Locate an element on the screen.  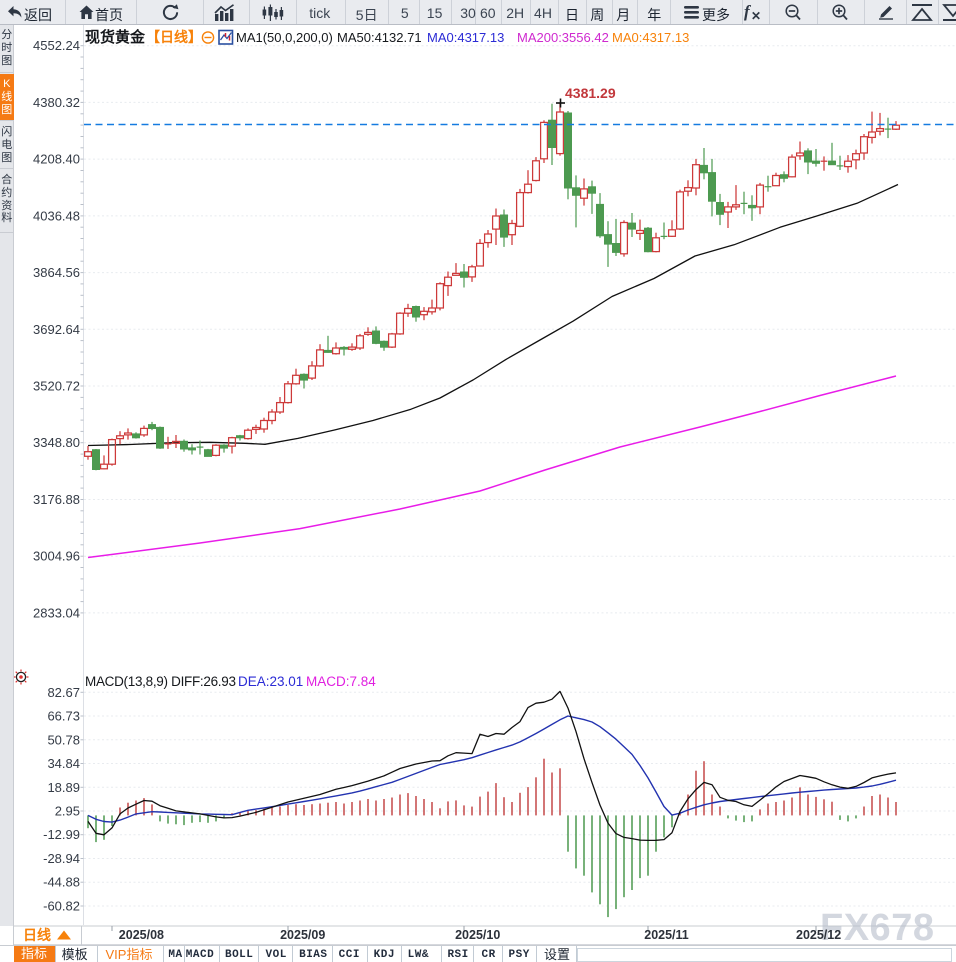
svg-text: MA50:4132.71 is located at coordinates (379, 37).